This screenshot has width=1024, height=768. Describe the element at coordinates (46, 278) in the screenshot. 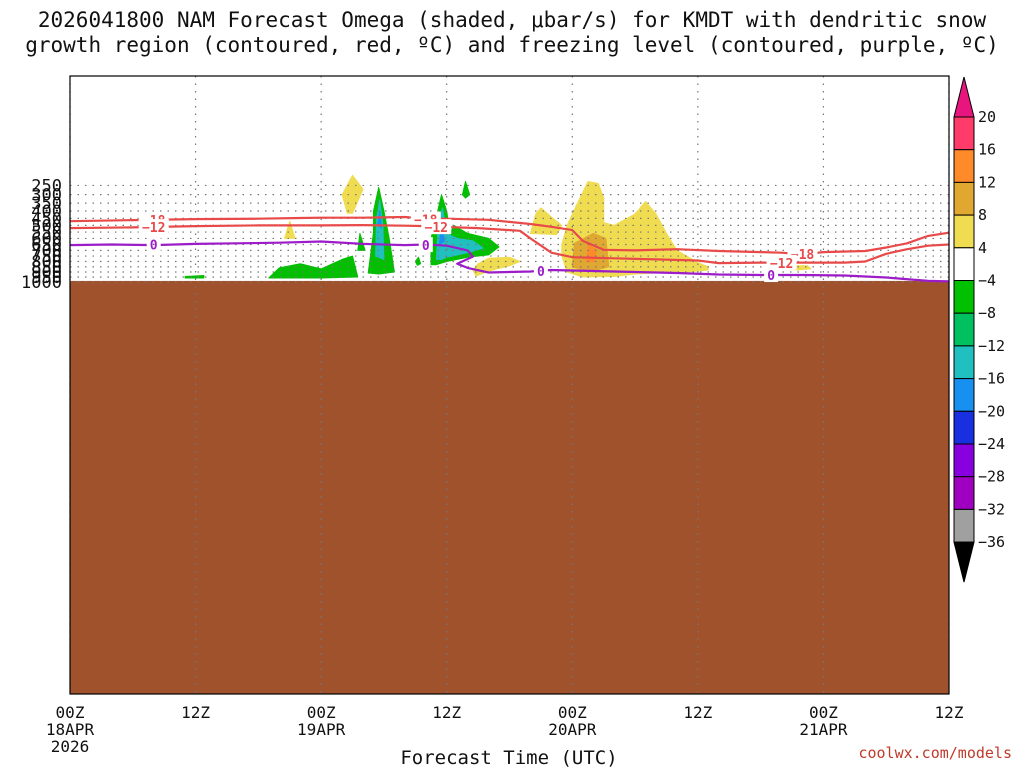

I see `y-tick-label-950: 950` at that location.